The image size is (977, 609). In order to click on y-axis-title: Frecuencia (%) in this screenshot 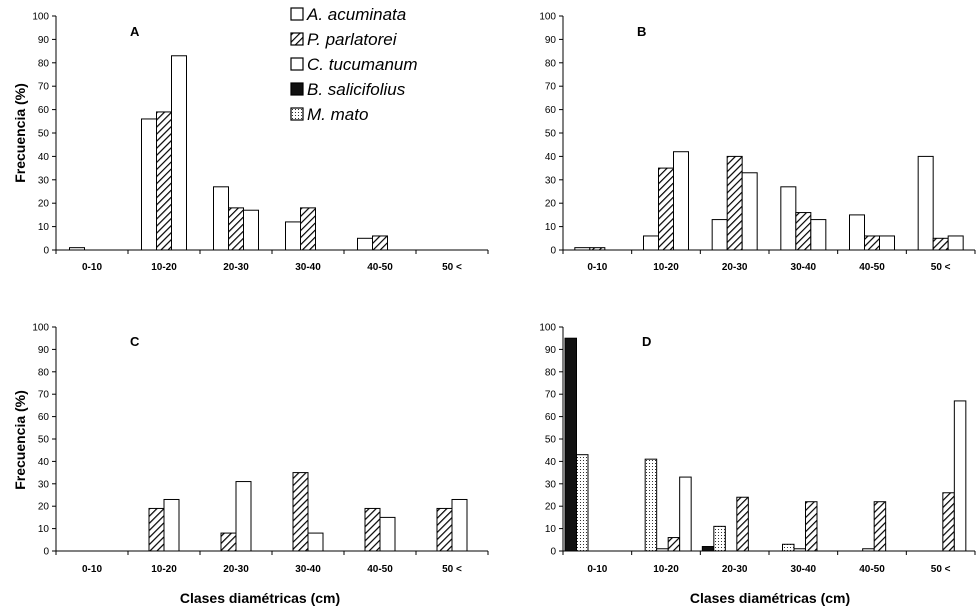, I will do `click(20, 440)`.